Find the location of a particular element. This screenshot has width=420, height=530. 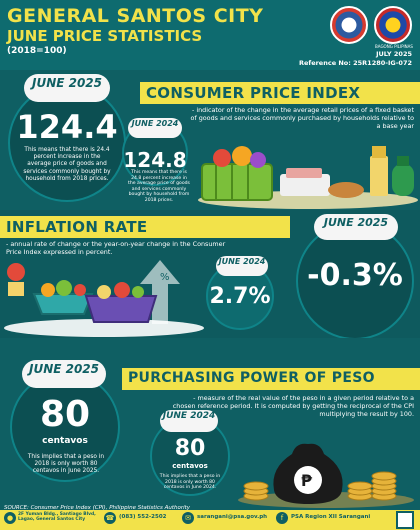

ppp-prev-label-text: JUNE 2024 is located at coordinates (189, 416).